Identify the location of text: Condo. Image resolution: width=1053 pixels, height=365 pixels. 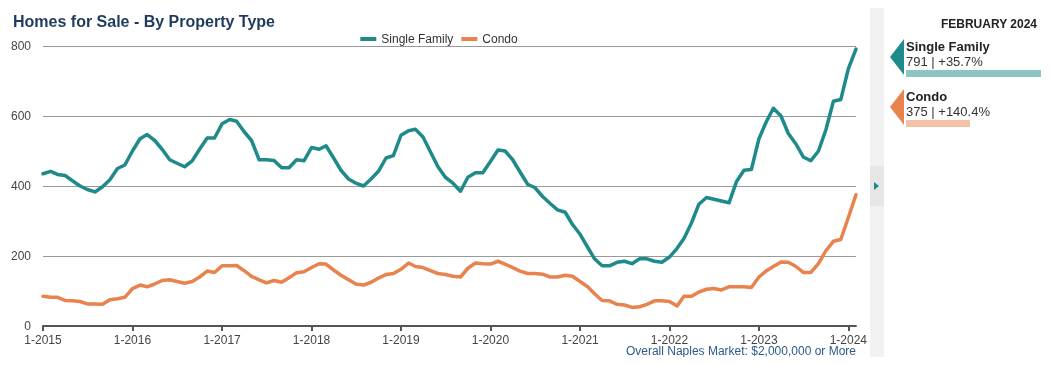
(927, 96).